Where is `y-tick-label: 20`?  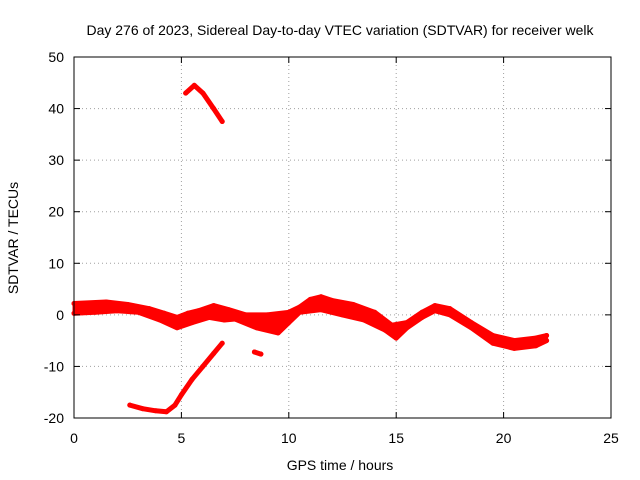
y-tick-label: 20 is located at coordinates (56, 212).